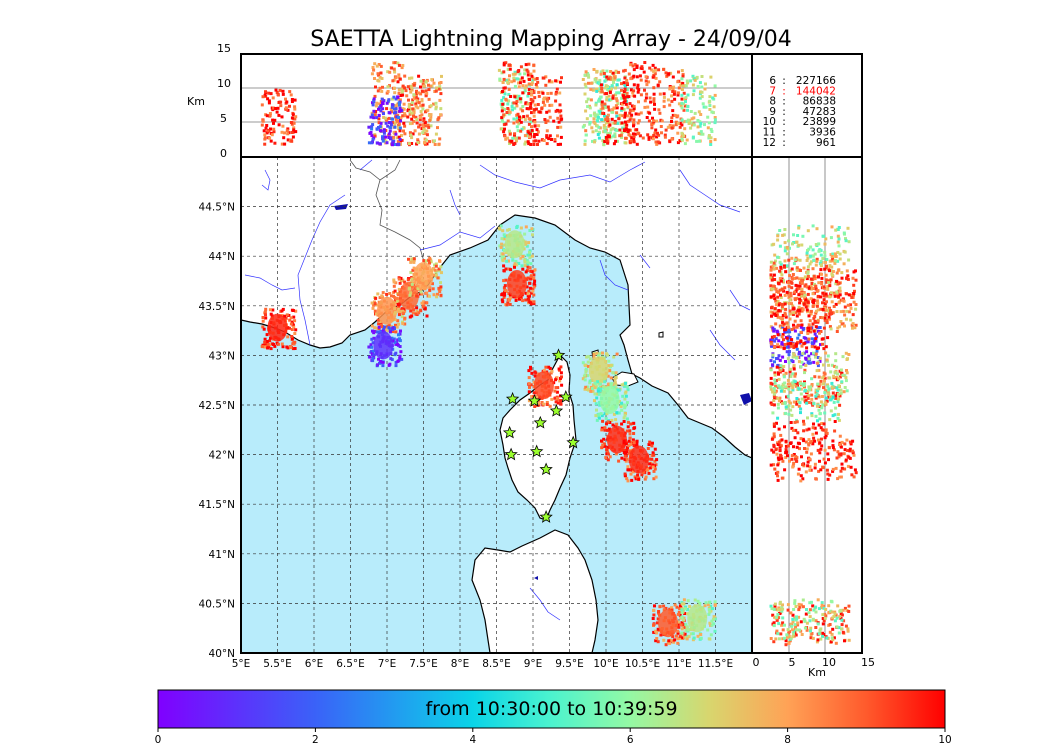  Describe the element at coordinates (769, 143) in the screenshot. I see `count-level: 12` at that location.